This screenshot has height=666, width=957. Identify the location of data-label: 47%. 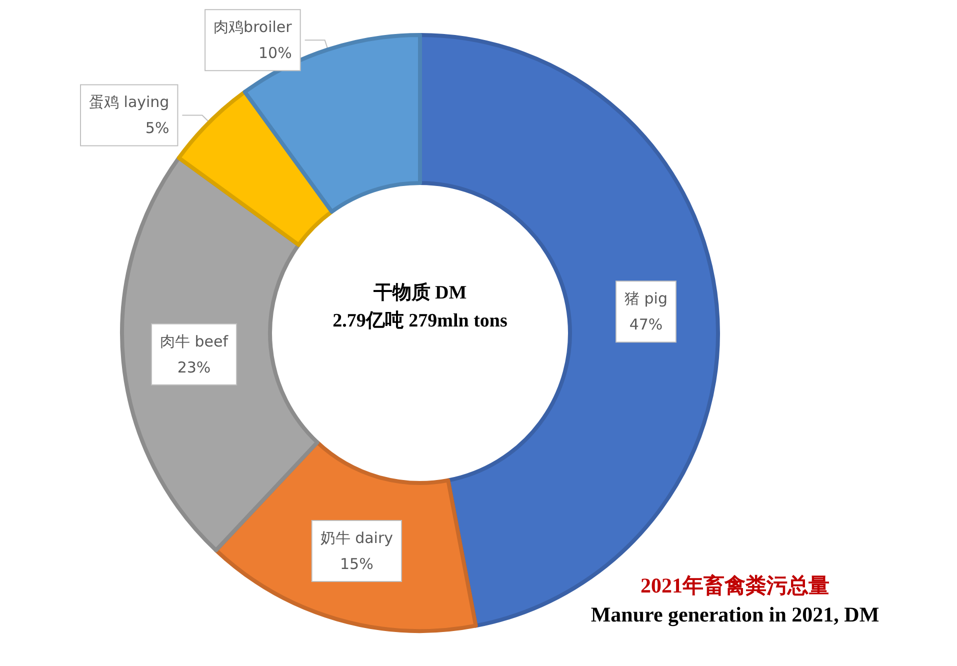
(646, 325).